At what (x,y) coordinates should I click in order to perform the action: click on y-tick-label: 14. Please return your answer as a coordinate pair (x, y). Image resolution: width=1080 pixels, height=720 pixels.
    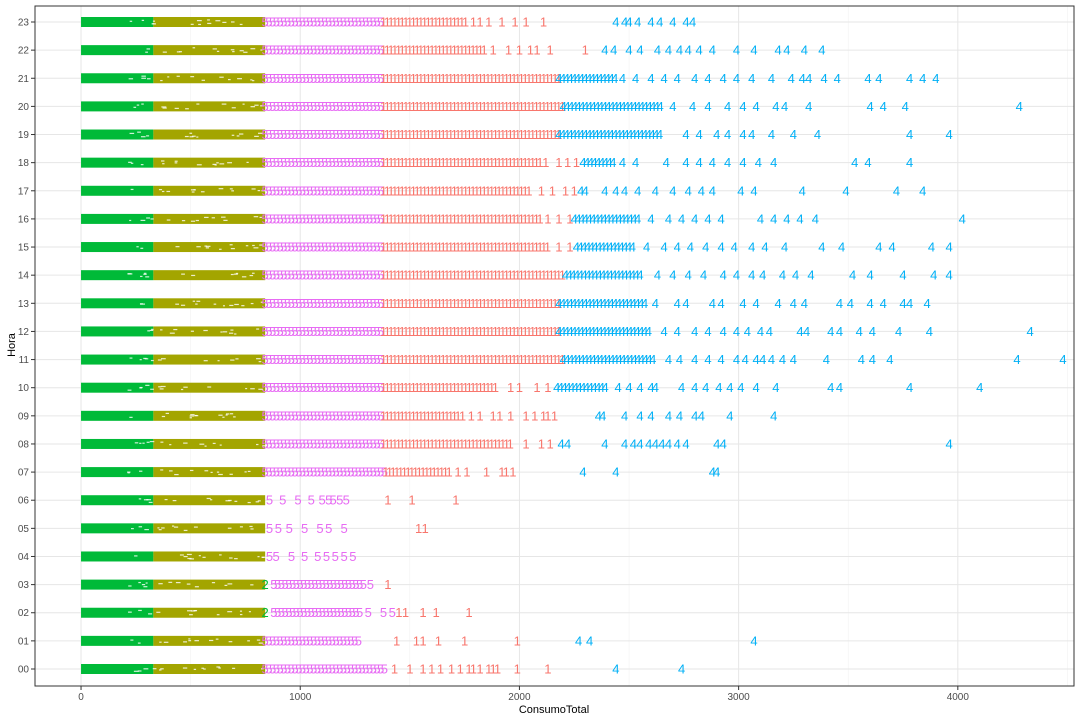
    Looking at the image, I should click on (24, 276).